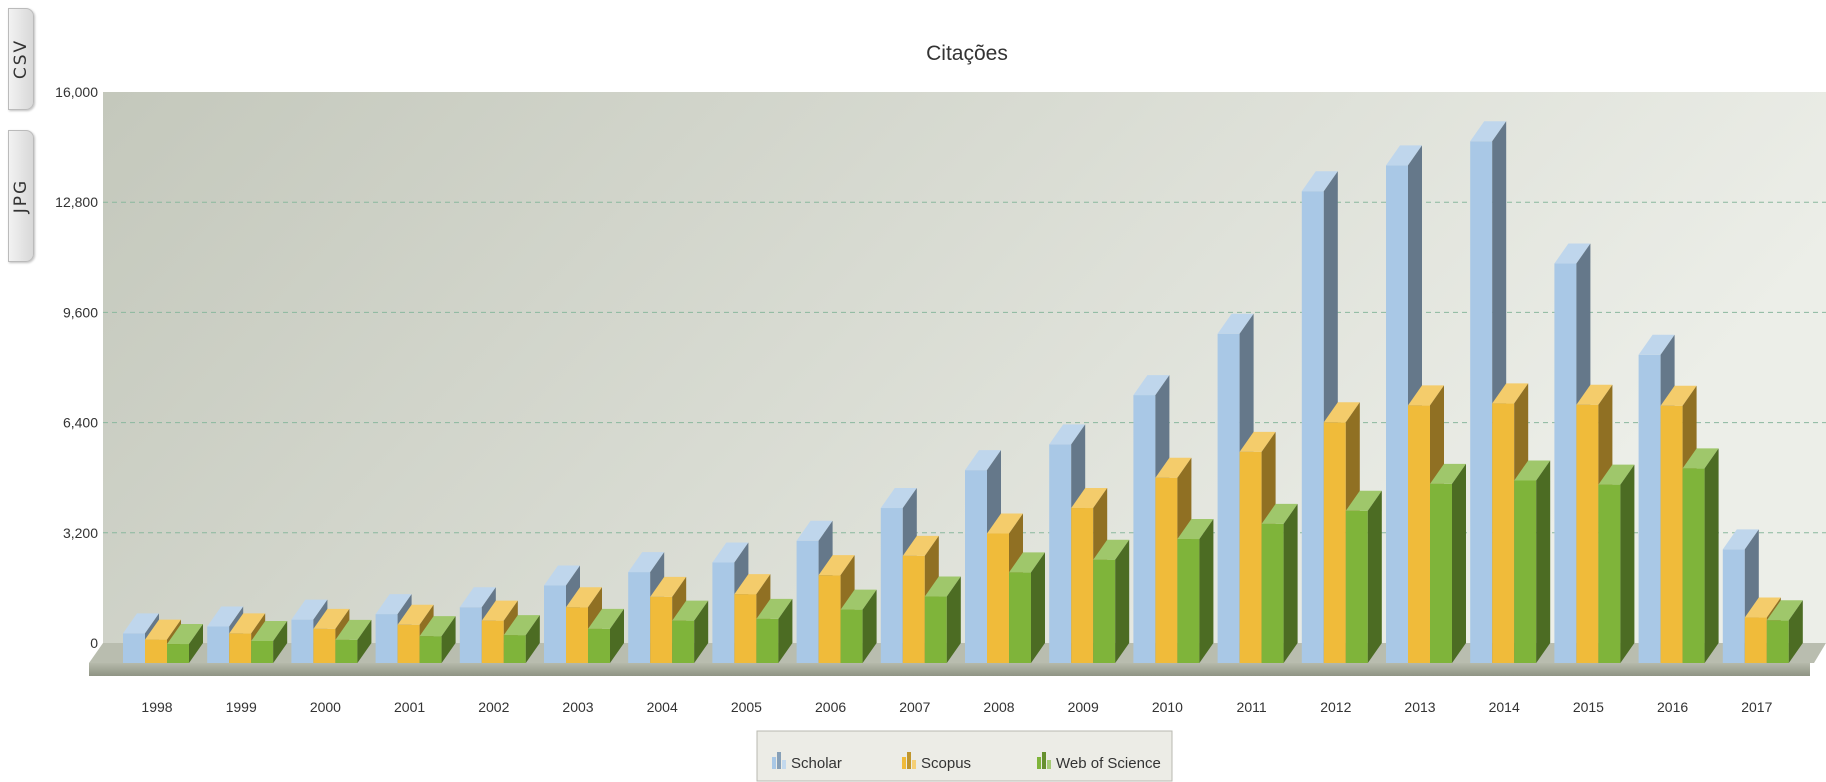 The width and height of the screenshot is (1826, 782). Describe the element at coordinates (1108, 763) in the screenshot. I see `legend-item-label: Web of Science` at that location.